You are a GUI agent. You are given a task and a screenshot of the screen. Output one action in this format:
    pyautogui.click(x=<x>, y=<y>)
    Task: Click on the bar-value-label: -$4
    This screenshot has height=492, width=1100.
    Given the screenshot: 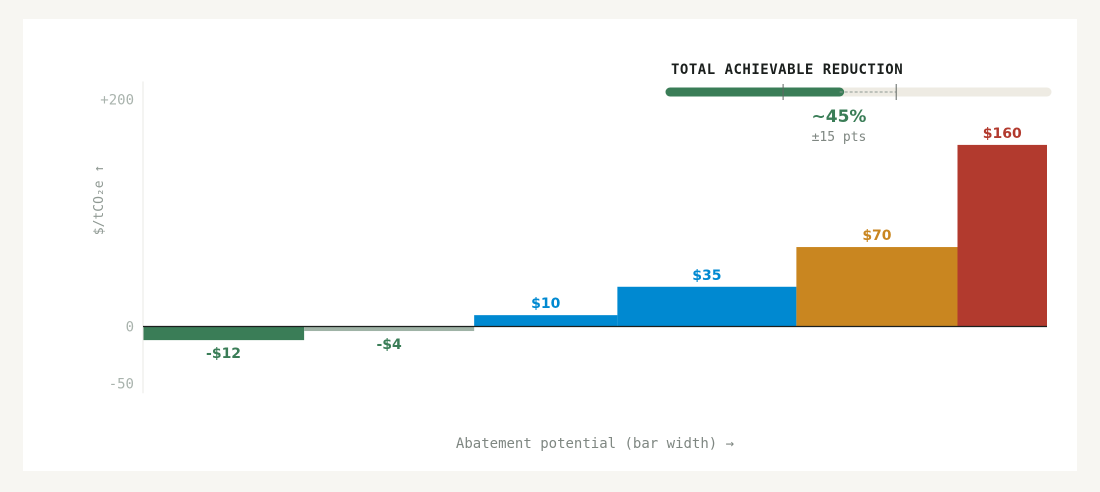 What is the action you would take?
    pyautogui.click(x=389, y=345)
    